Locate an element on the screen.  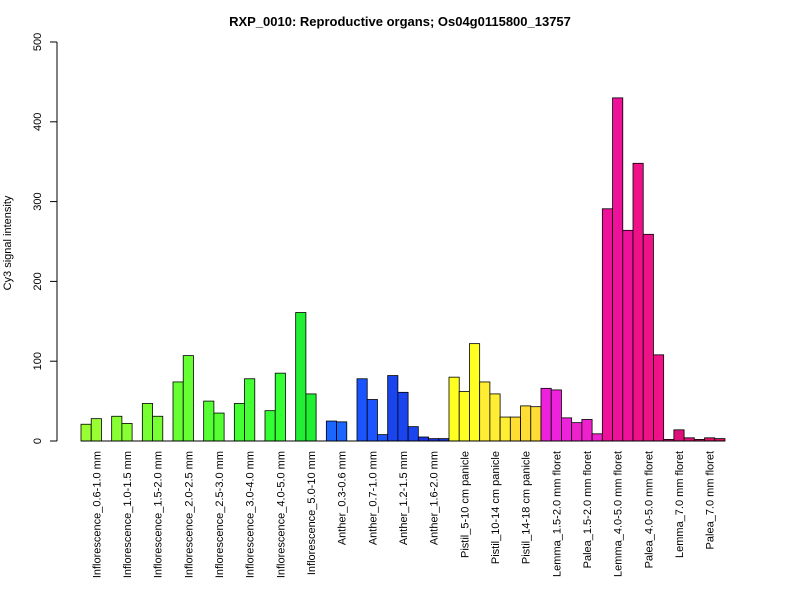
category-label: Anther_1.2-1.5 mm is located at coordinates (404, 498).